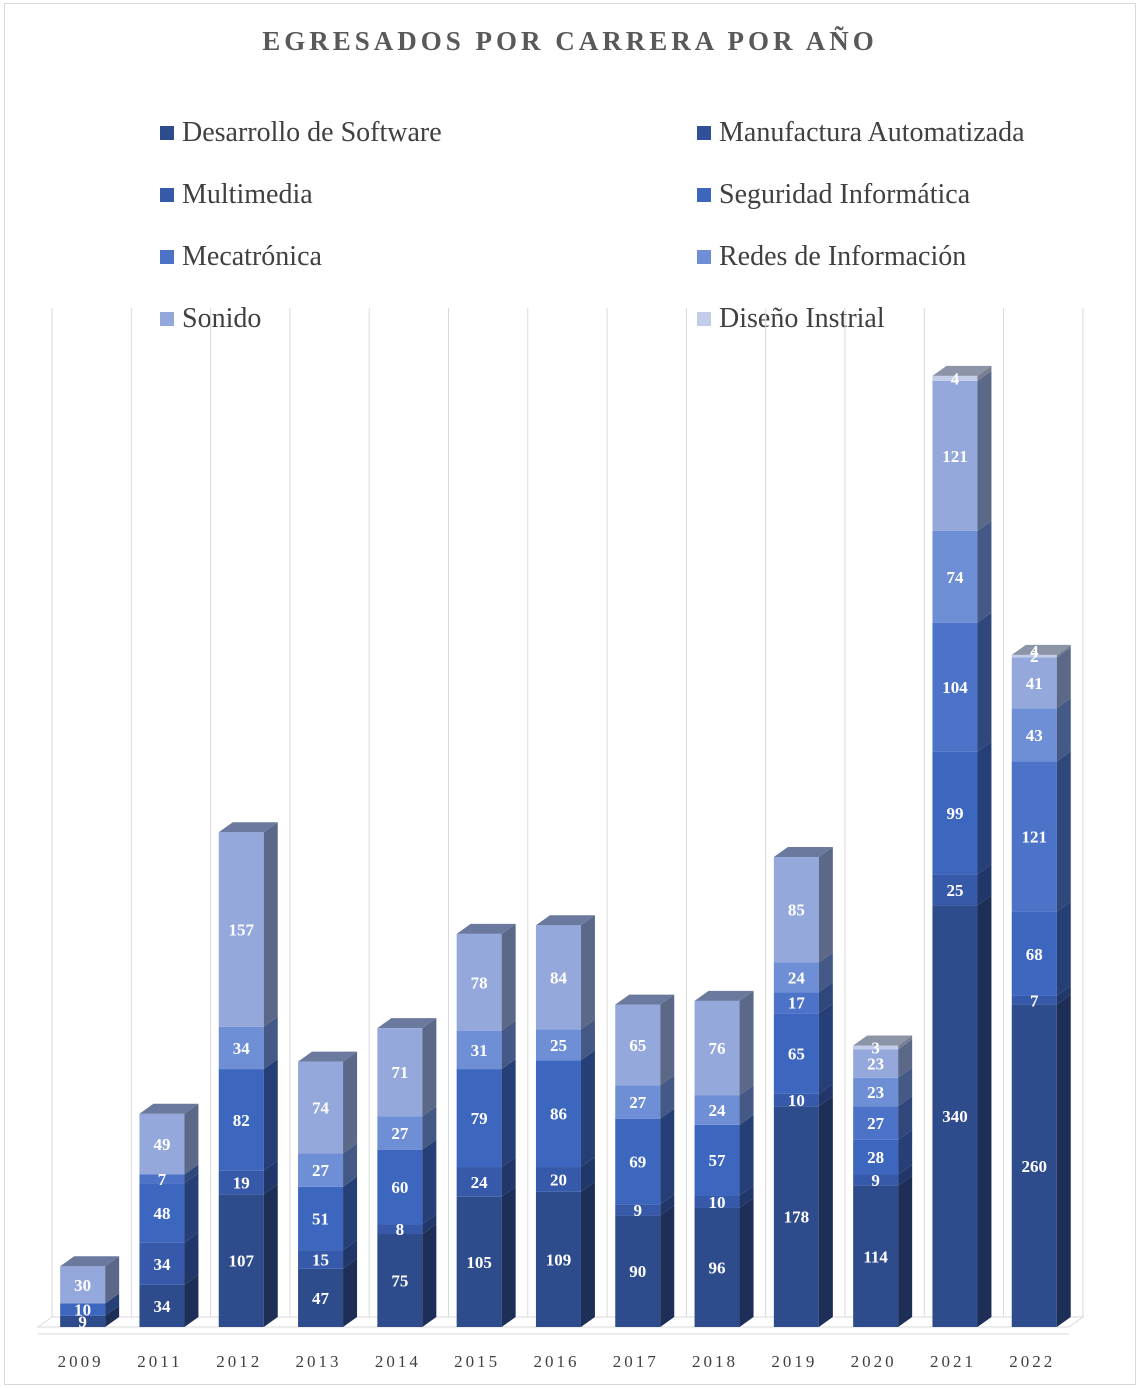 The width and height of the screenshot is (1140, 1388). Describe the element at coordinates (1034, 656) in the screenshot. I see `data-label: 2` at that location.